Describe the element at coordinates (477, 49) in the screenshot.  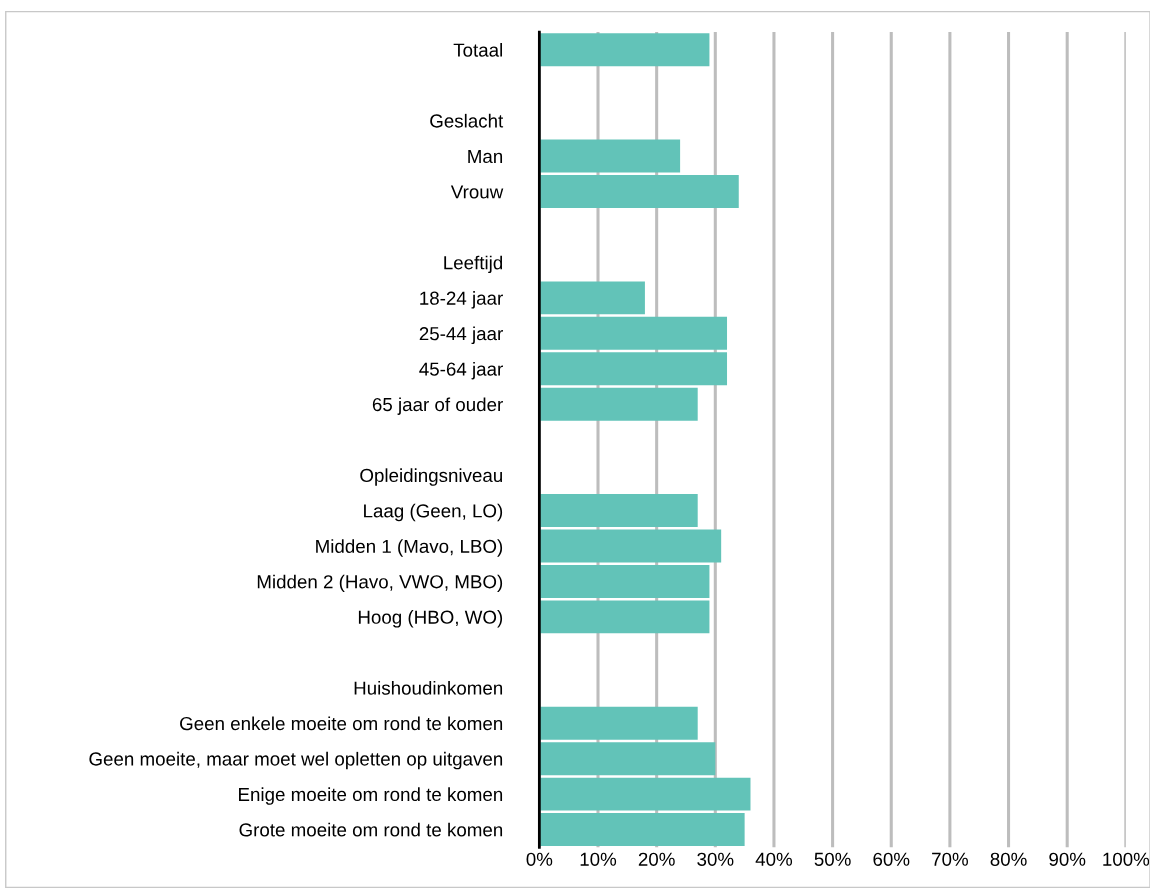
I see `y-tick-label: Totaal` at that location.